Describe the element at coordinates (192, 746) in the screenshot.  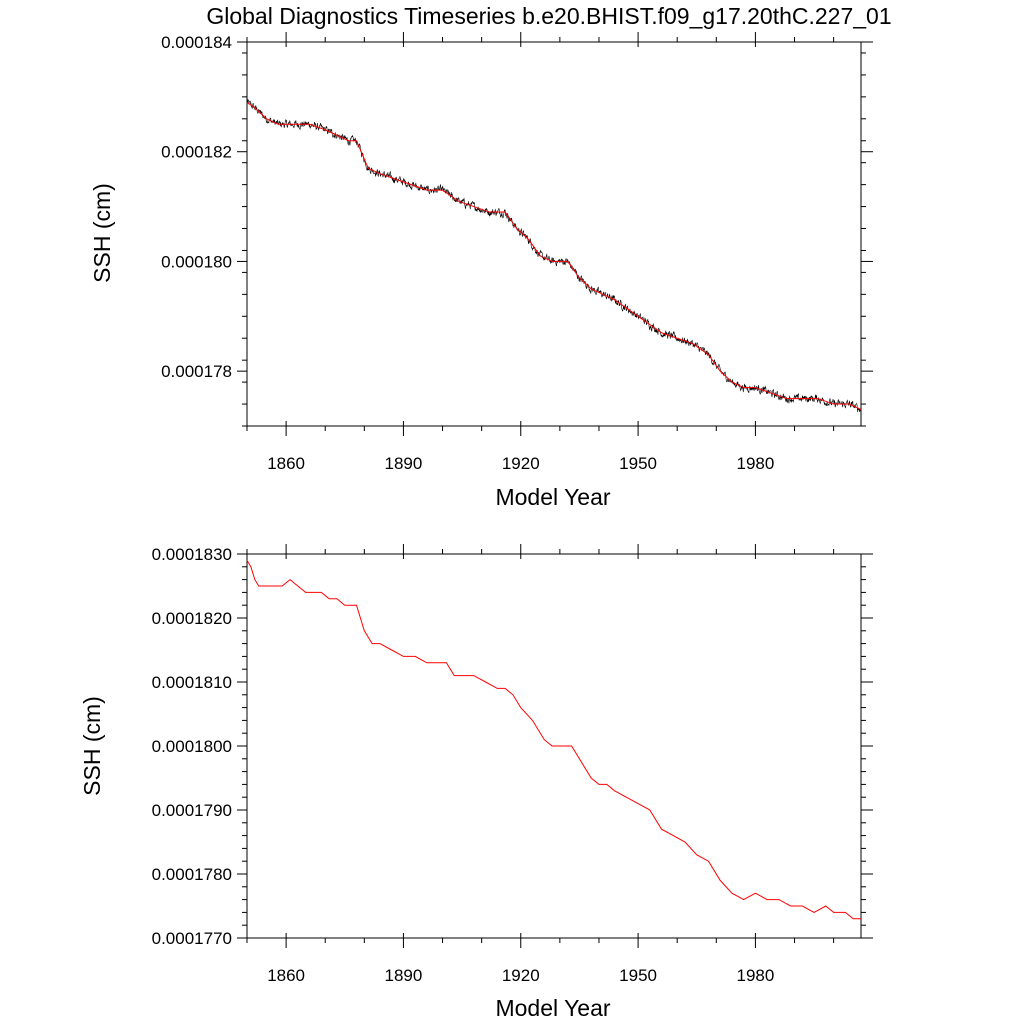
I see `y-tick-label: 0.0001800` at that location.